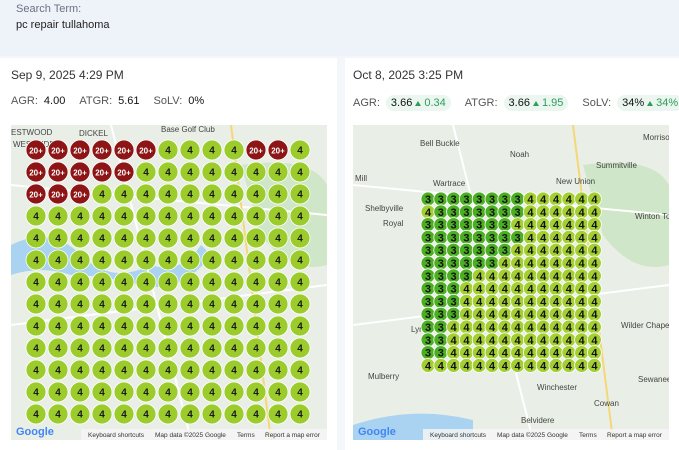 The width and height of the screenshot is (679, 450). Describe the element at coordinates (93, 133) in the screenshot. I see `place-label: DICKEL` at that location.